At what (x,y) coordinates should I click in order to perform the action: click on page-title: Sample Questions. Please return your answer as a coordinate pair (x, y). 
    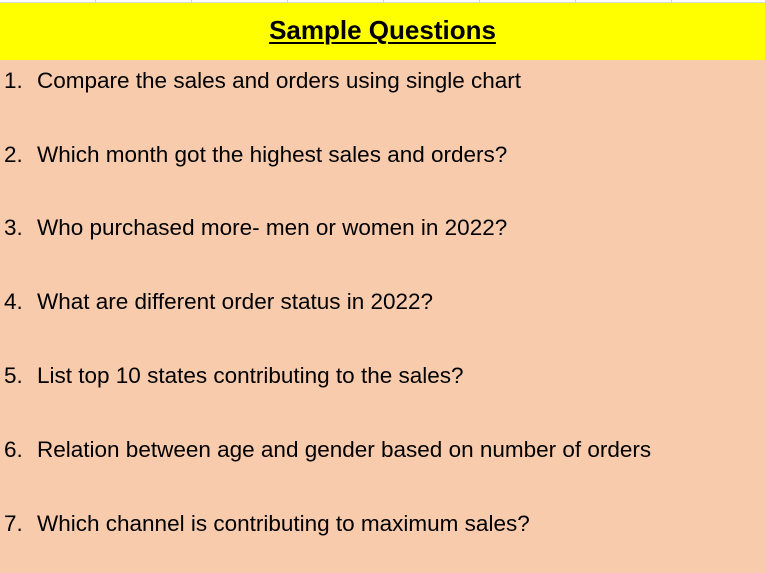
    Looking at the image, I should click on (382, 30).